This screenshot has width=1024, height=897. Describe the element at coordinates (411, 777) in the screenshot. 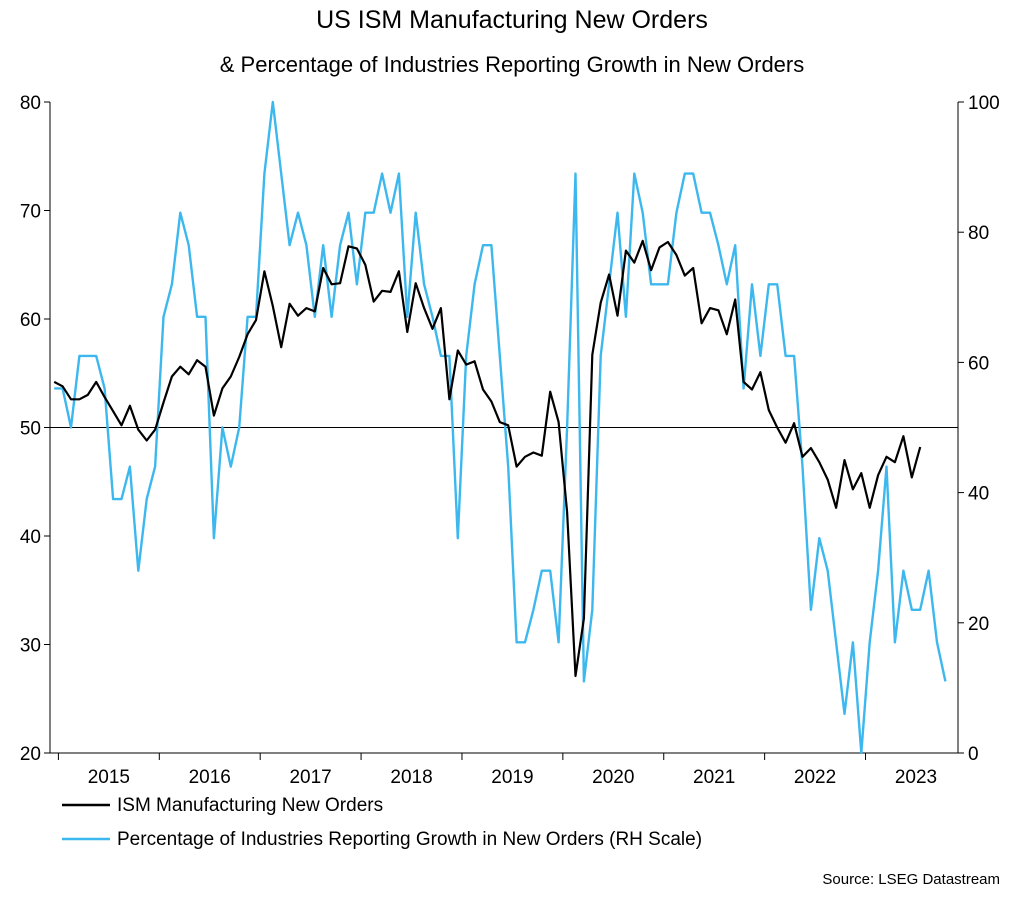

I see `x-tick-label: 2018` at that location.